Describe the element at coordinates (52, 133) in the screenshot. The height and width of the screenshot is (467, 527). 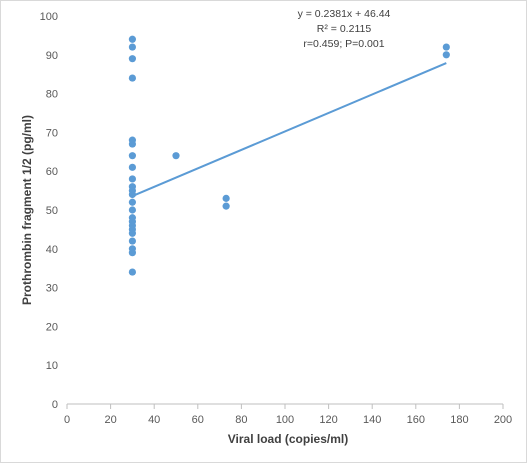
I see `y-tick-label: 70` at that location.